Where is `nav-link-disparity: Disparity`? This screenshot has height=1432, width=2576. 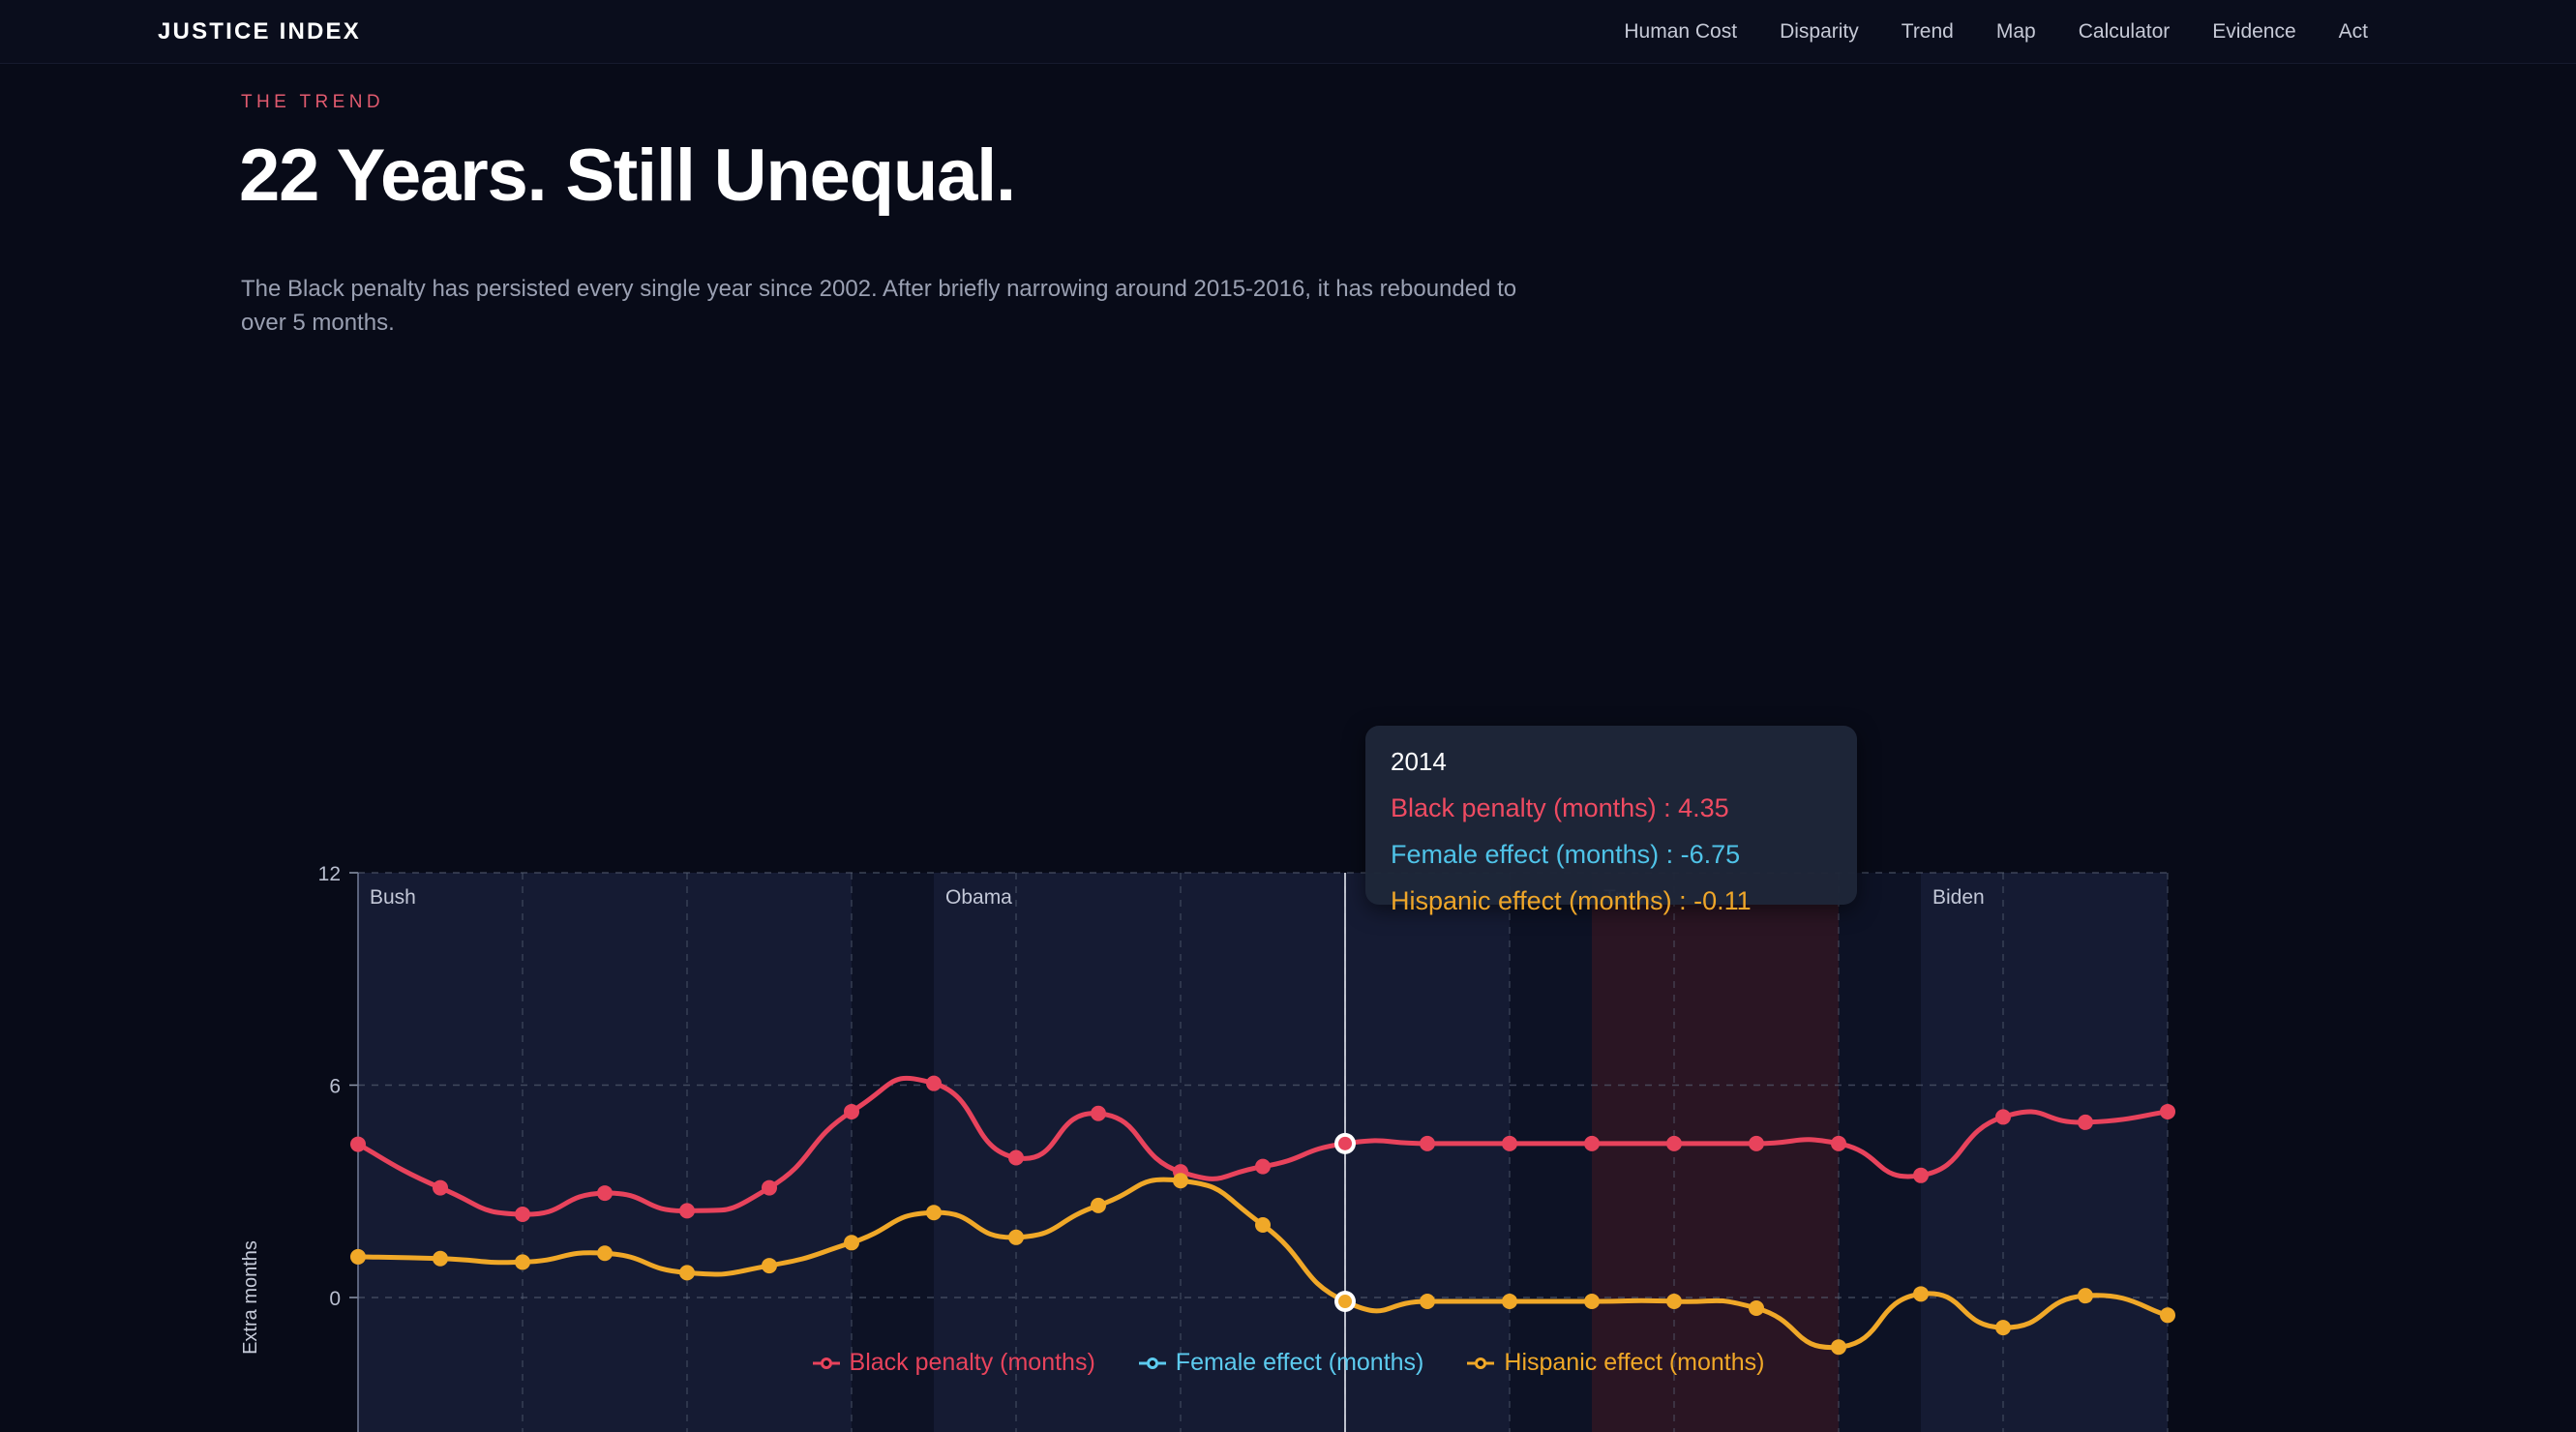 nav-link-disparity: Disparity is located at coordinates (1819, 31).